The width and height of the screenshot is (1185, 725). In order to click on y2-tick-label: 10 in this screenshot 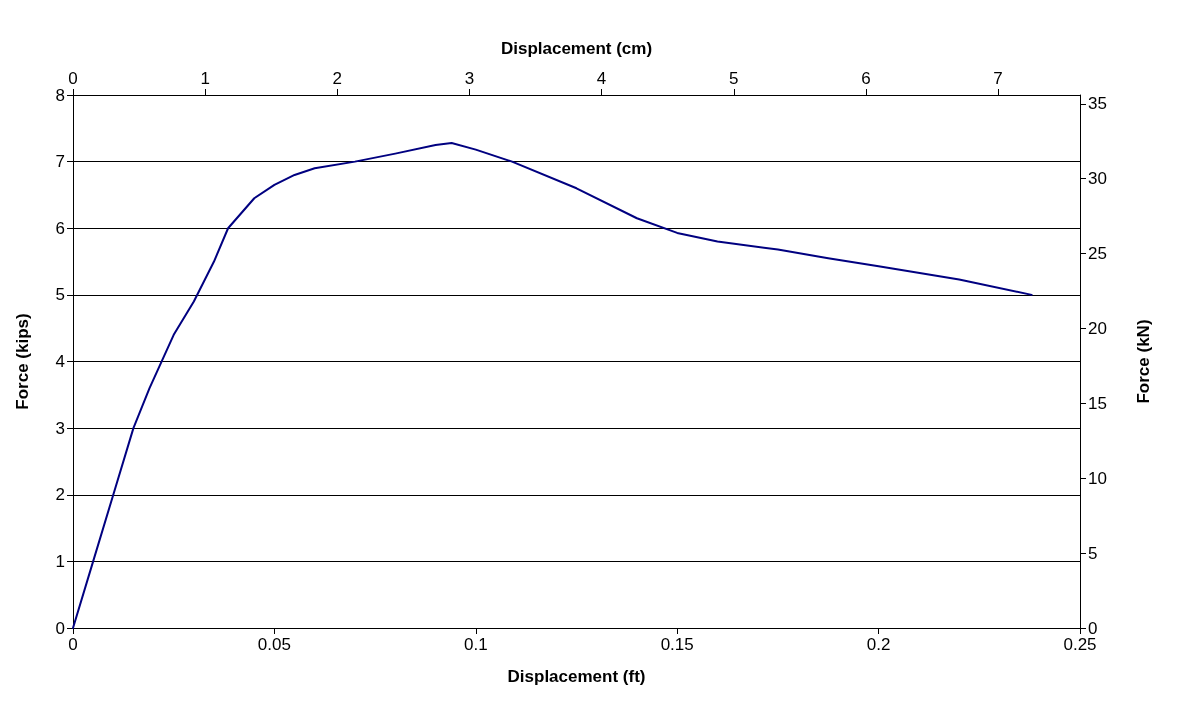, I will do `click(1097, 478)`.